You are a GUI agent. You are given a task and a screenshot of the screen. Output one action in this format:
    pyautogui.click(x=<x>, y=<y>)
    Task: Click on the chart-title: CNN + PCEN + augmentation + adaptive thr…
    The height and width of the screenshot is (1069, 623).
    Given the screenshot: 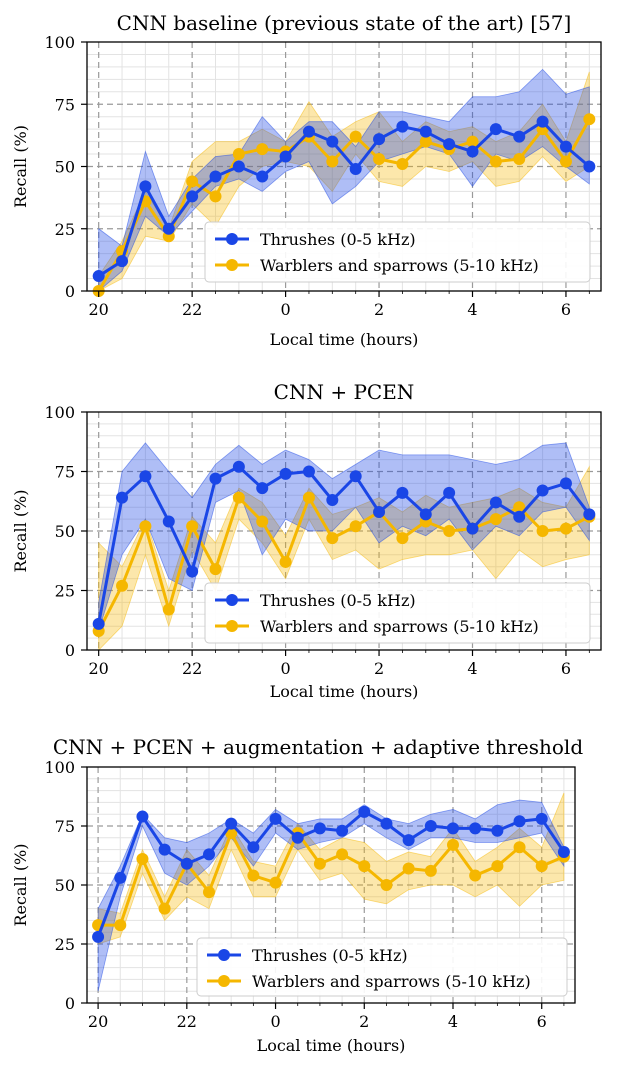 What is the action you would take?
    pyautogui.click(x=318, y=747)
    